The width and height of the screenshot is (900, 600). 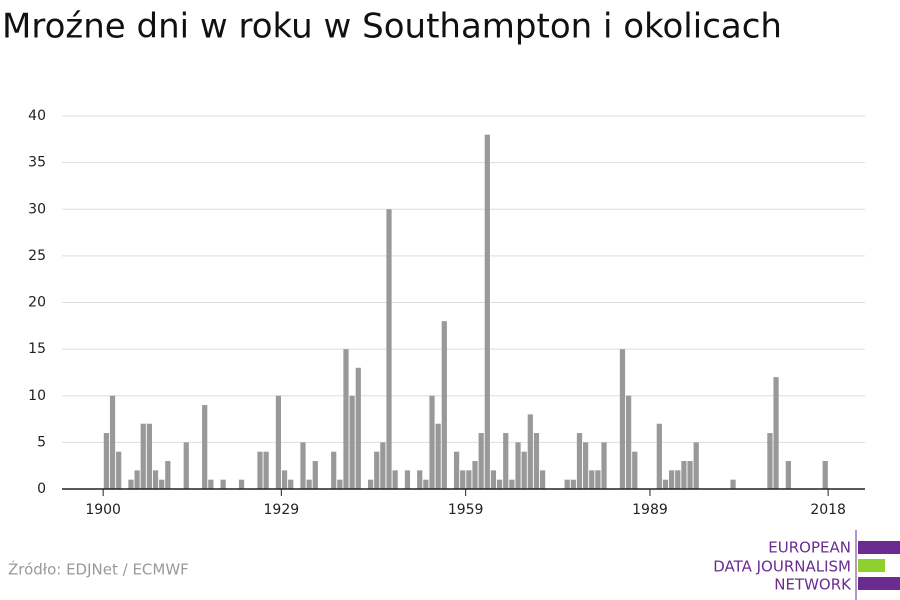 I want to click on x-tick-label: 1959, so click(x=466, y=510).